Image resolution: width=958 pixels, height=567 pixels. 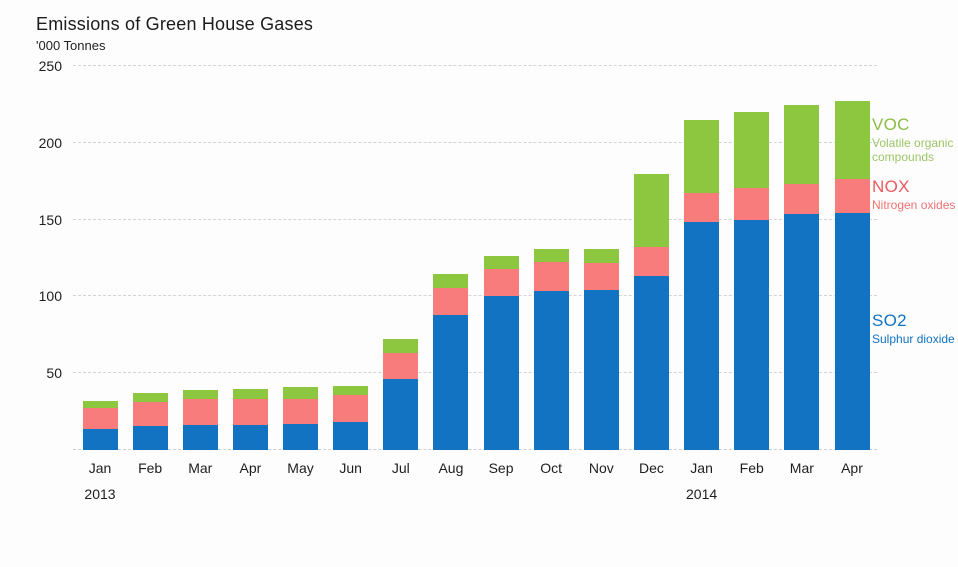 I want to click on legend-voc: VOC Volatile organic compounds, so click(x=915, y=139).